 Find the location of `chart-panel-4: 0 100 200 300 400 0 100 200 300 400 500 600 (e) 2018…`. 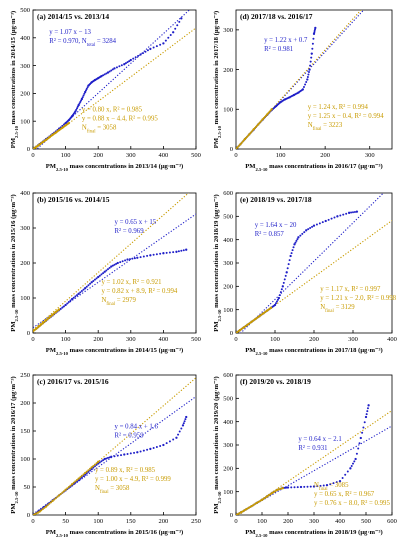

chart-panel-4: 0 100 200 300 400 0 100 200 300 400 500 600 (e) 2018… is located at coordinates (305, 272).